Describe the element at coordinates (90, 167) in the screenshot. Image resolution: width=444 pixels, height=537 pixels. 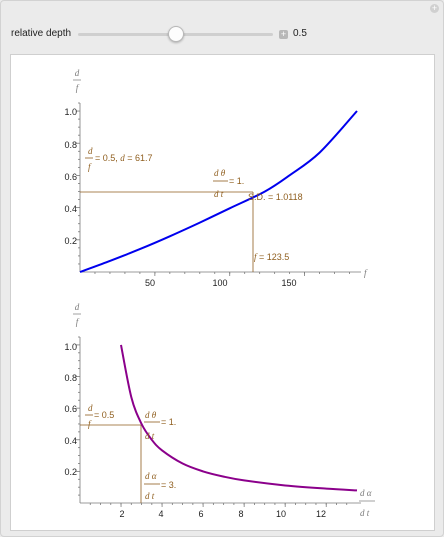
I see `ann-ratio-den: f` at that location.